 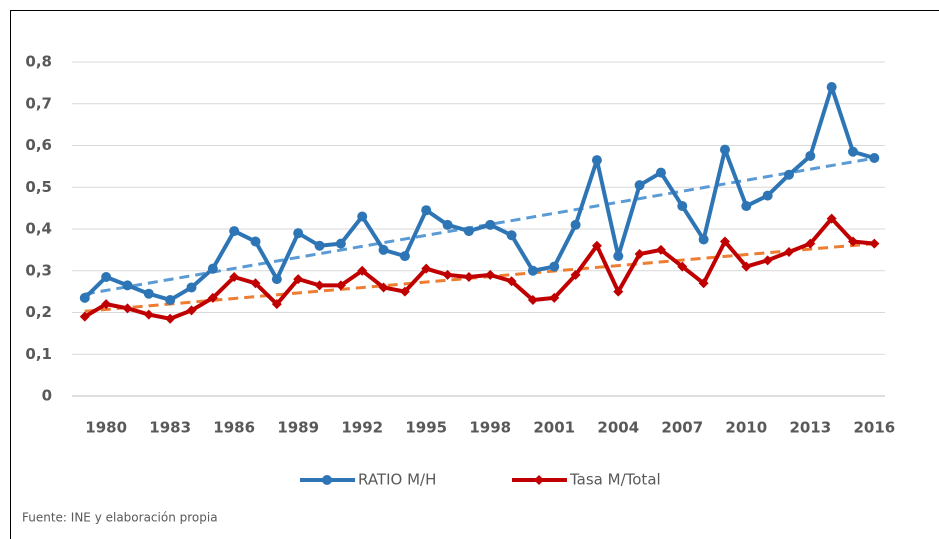 What do you see at coordinates (397, 480) in the screenshot?
I see `legend-label: RATIO M/H` at bounding box center [397, 480].